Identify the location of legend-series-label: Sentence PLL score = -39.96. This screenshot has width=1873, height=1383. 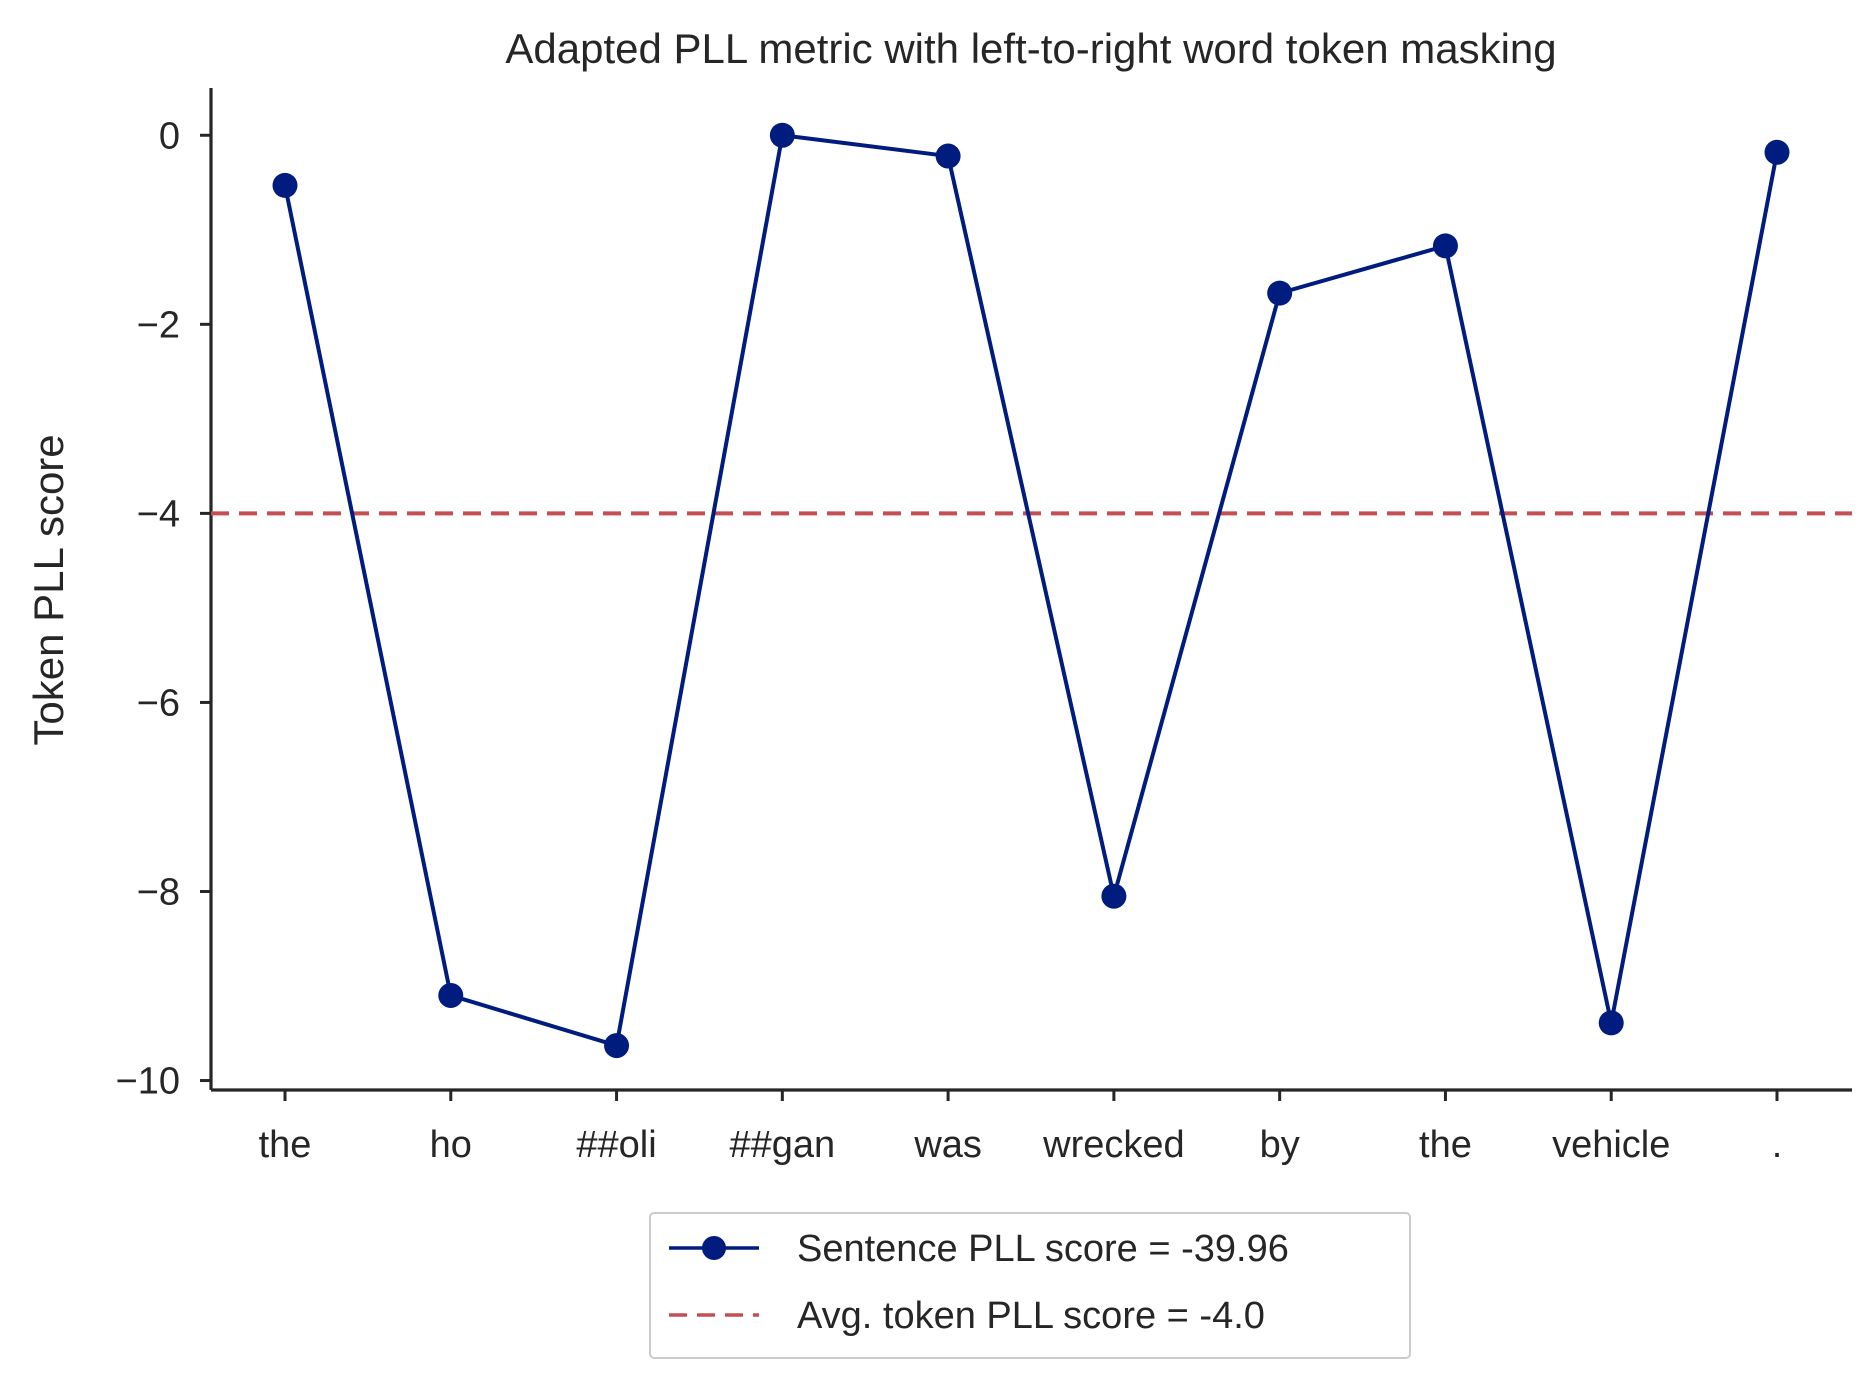
(1043, 1249).